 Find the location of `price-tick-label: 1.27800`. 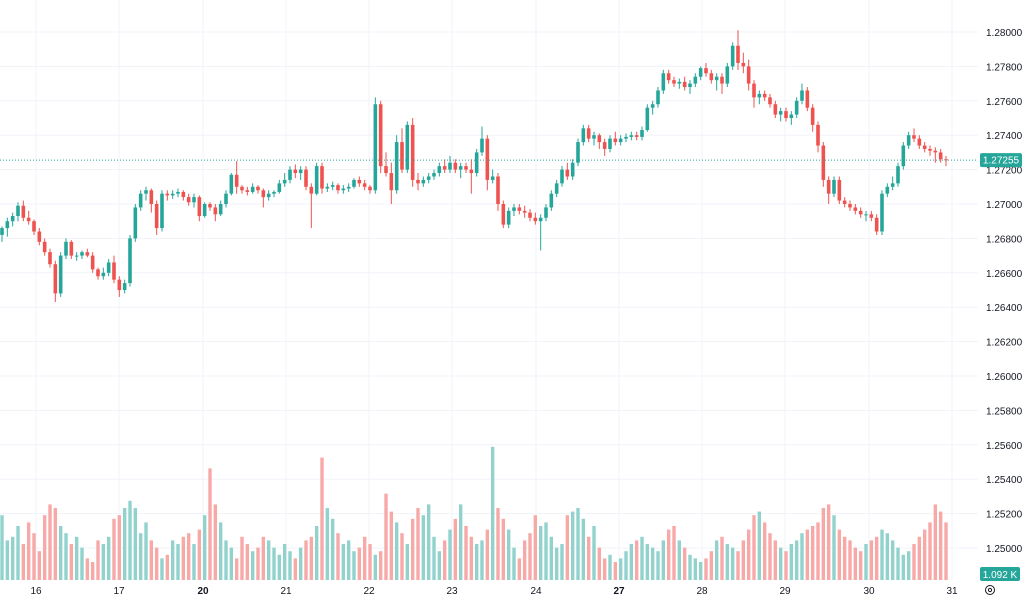

price-tick-label: 1.27800 is located at coordinates (1004, 67).